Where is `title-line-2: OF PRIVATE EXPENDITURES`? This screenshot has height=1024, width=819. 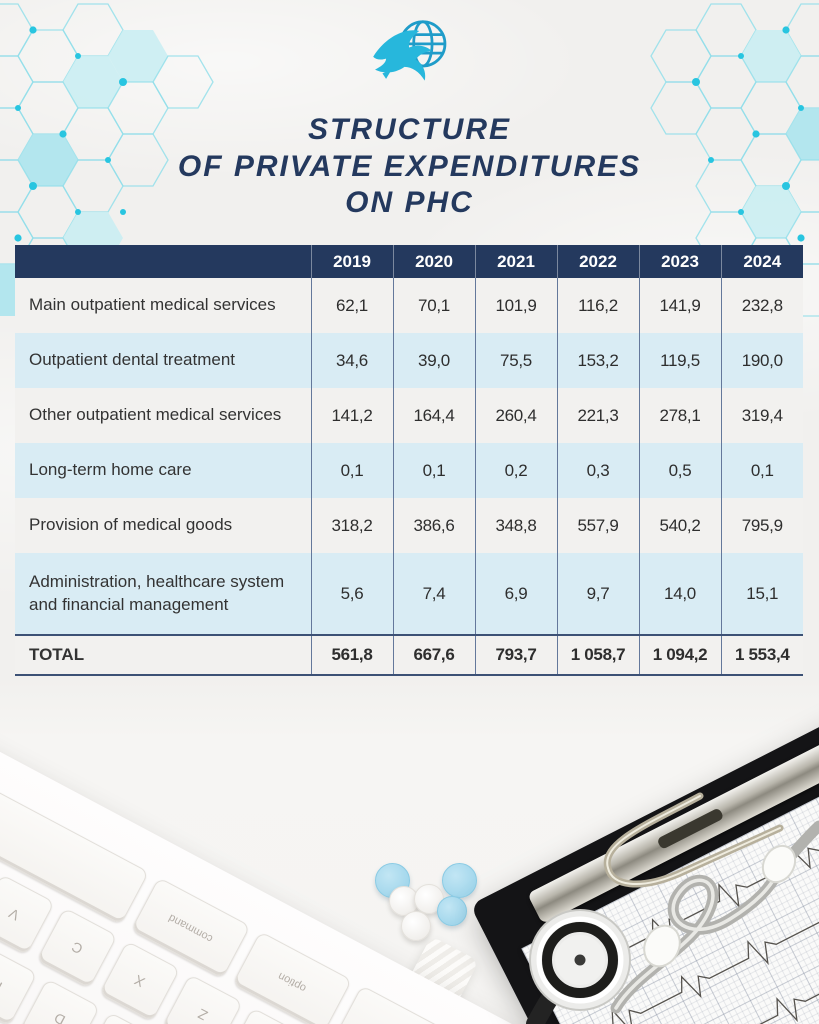 title-line-2: OF PRIVATE EXPENDITURES is located at coordinates (409, 166).